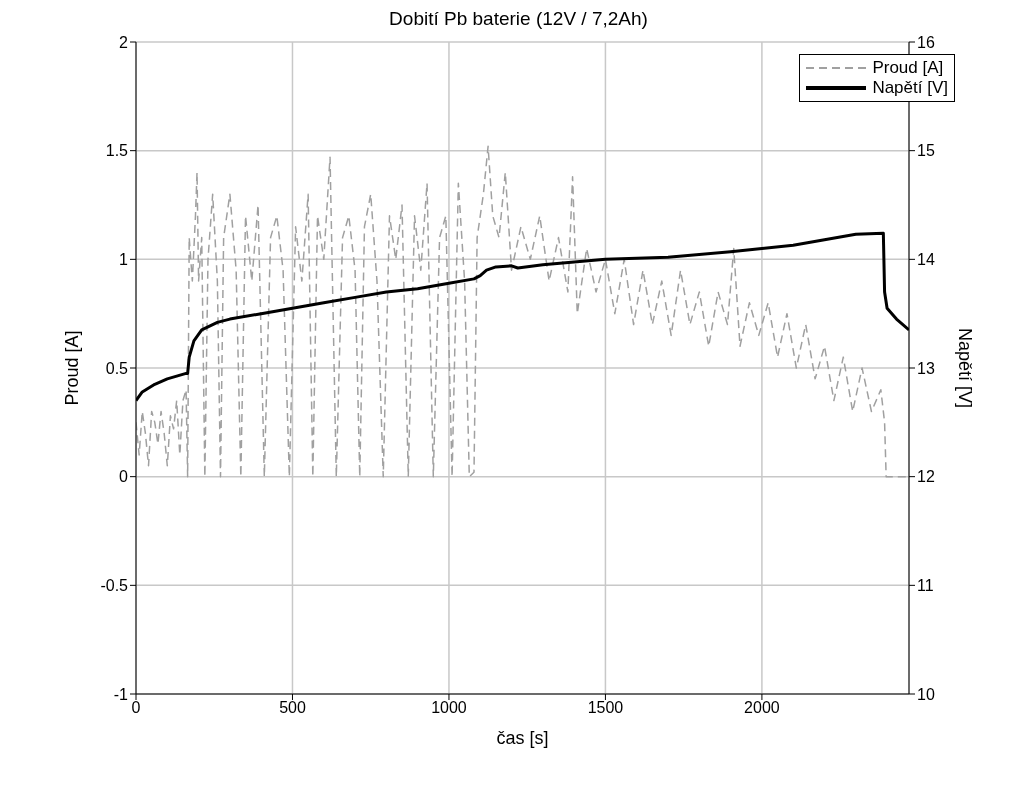 The image size is (1029, 802). I want to click on y-tick-label: 1, so click(124, 260).